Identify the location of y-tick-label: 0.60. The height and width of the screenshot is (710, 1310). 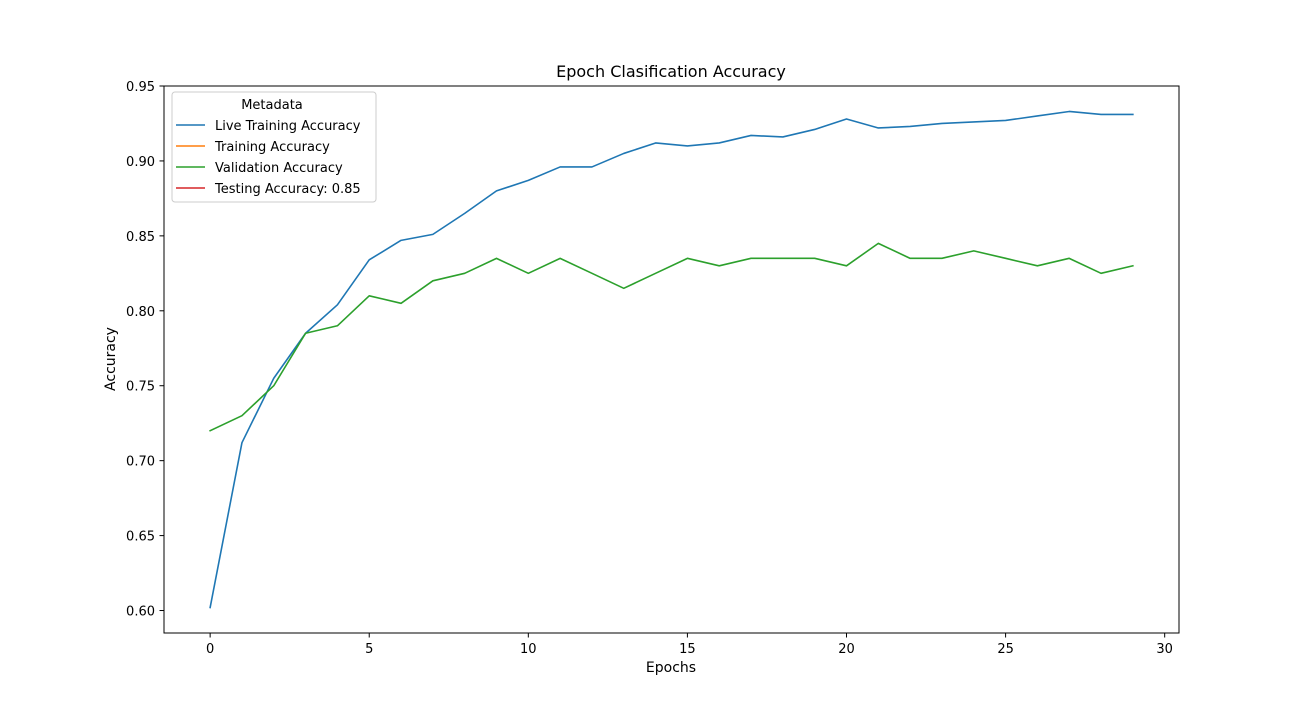
(140, 612).